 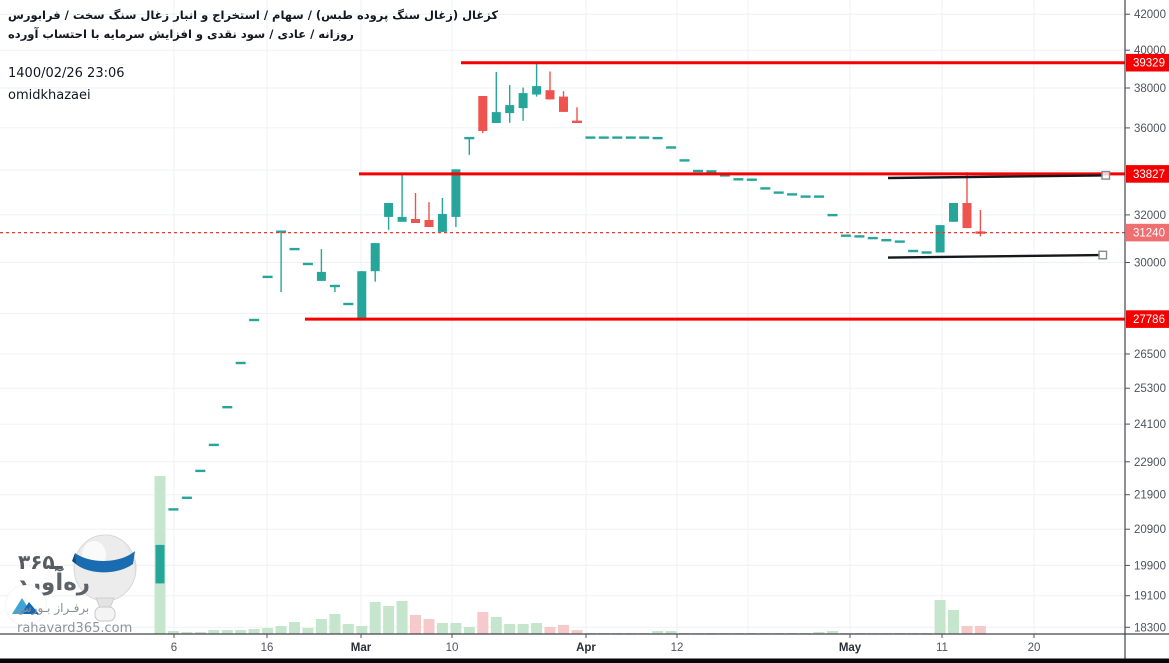 I want to click on svg-text: 16, so click(x=267, y=648).